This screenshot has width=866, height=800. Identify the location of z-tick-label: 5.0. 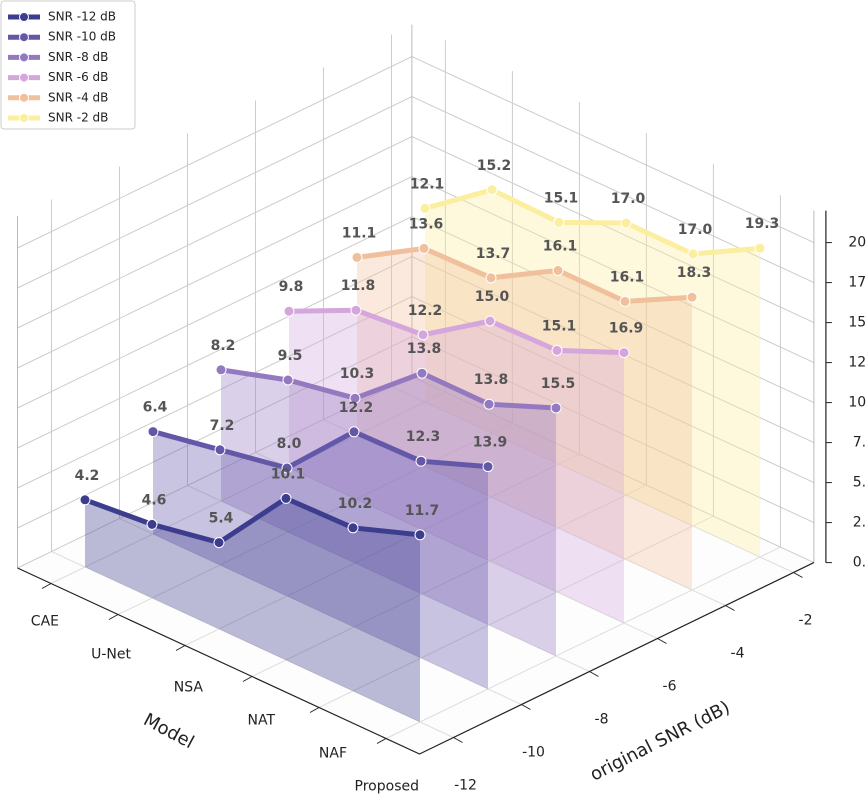
(859, 483).